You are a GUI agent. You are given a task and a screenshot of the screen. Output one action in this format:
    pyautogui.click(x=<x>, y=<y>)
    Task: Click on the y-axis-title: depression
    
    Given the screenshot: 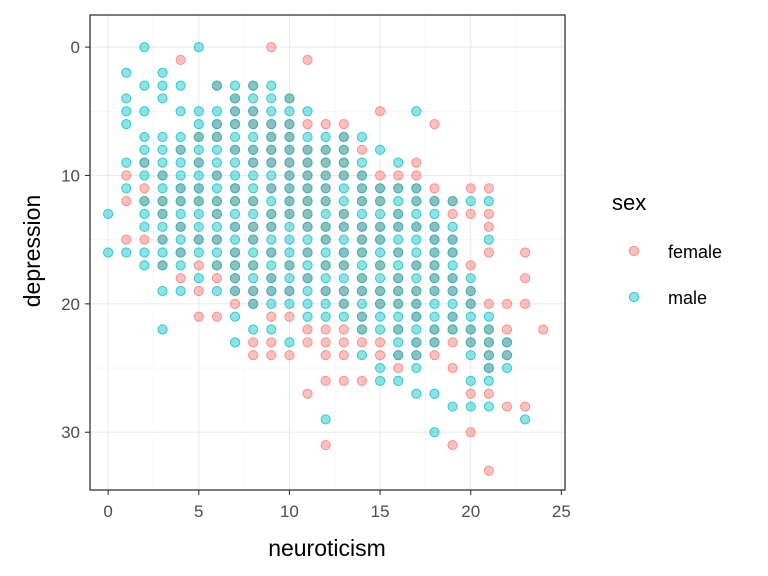 What is the action you would take?
    pyautogui.click(x=32, y=251)
    